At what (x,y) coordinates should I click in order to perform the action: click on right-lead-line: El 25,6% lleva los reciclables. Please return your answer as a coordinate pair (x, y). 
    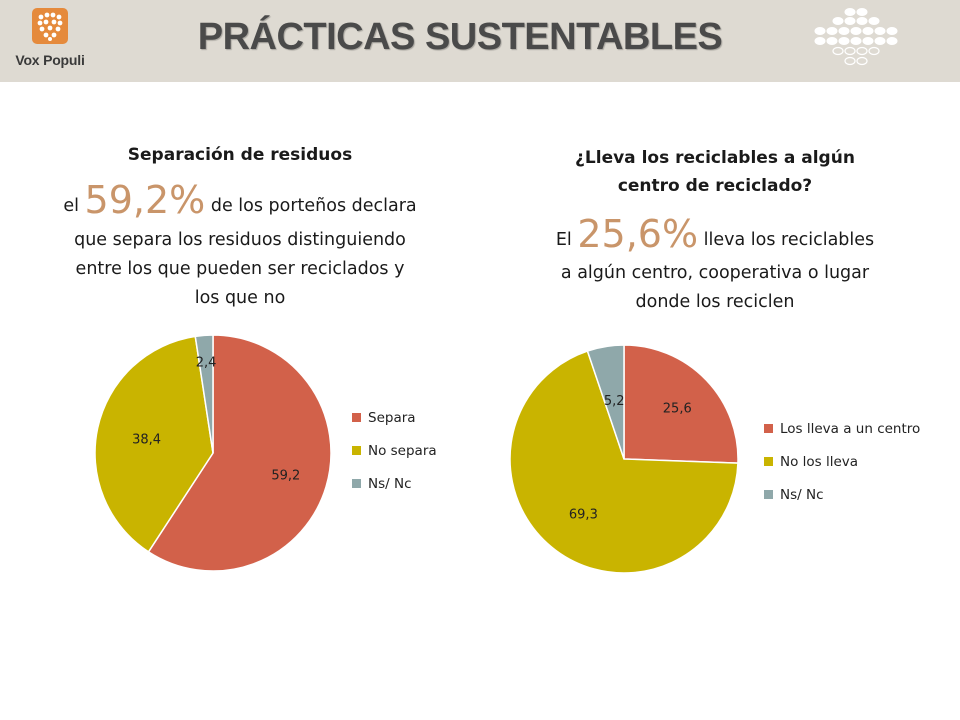
    Looking at the image, I should click on (715, 234).